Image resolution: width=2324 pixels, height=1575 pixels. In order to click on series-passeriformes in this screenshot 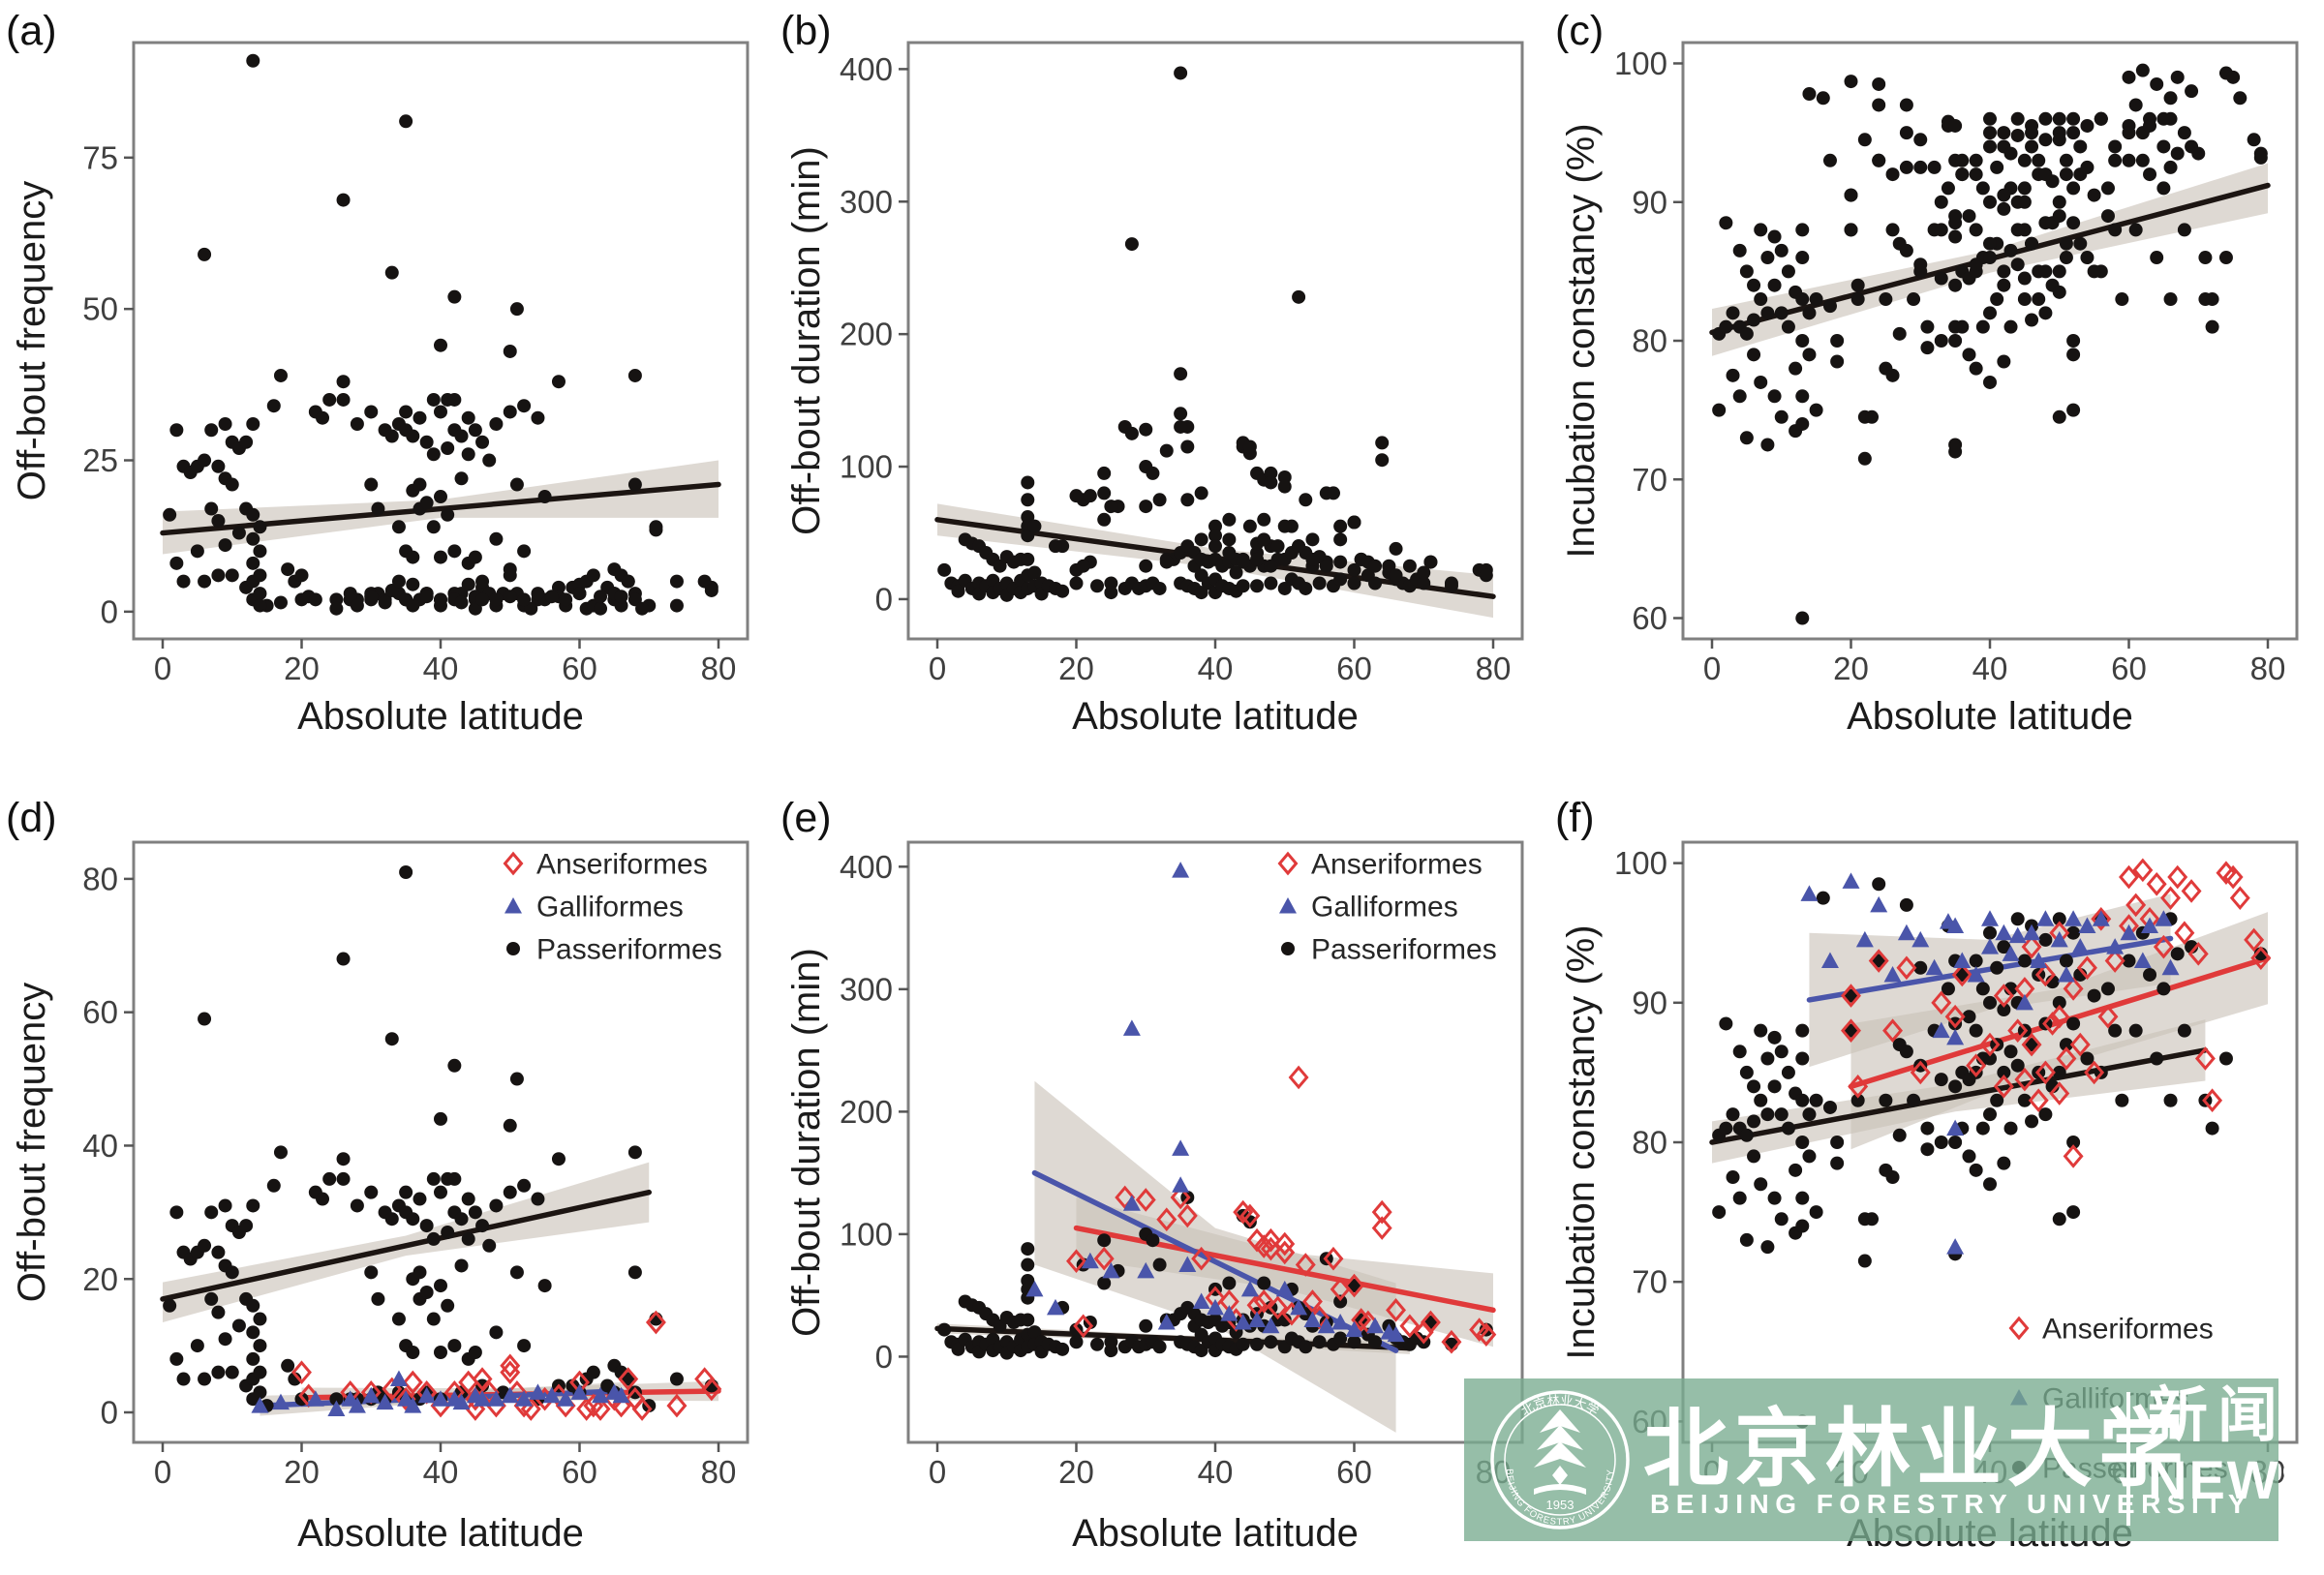, I will do `click(1990, 350)`.